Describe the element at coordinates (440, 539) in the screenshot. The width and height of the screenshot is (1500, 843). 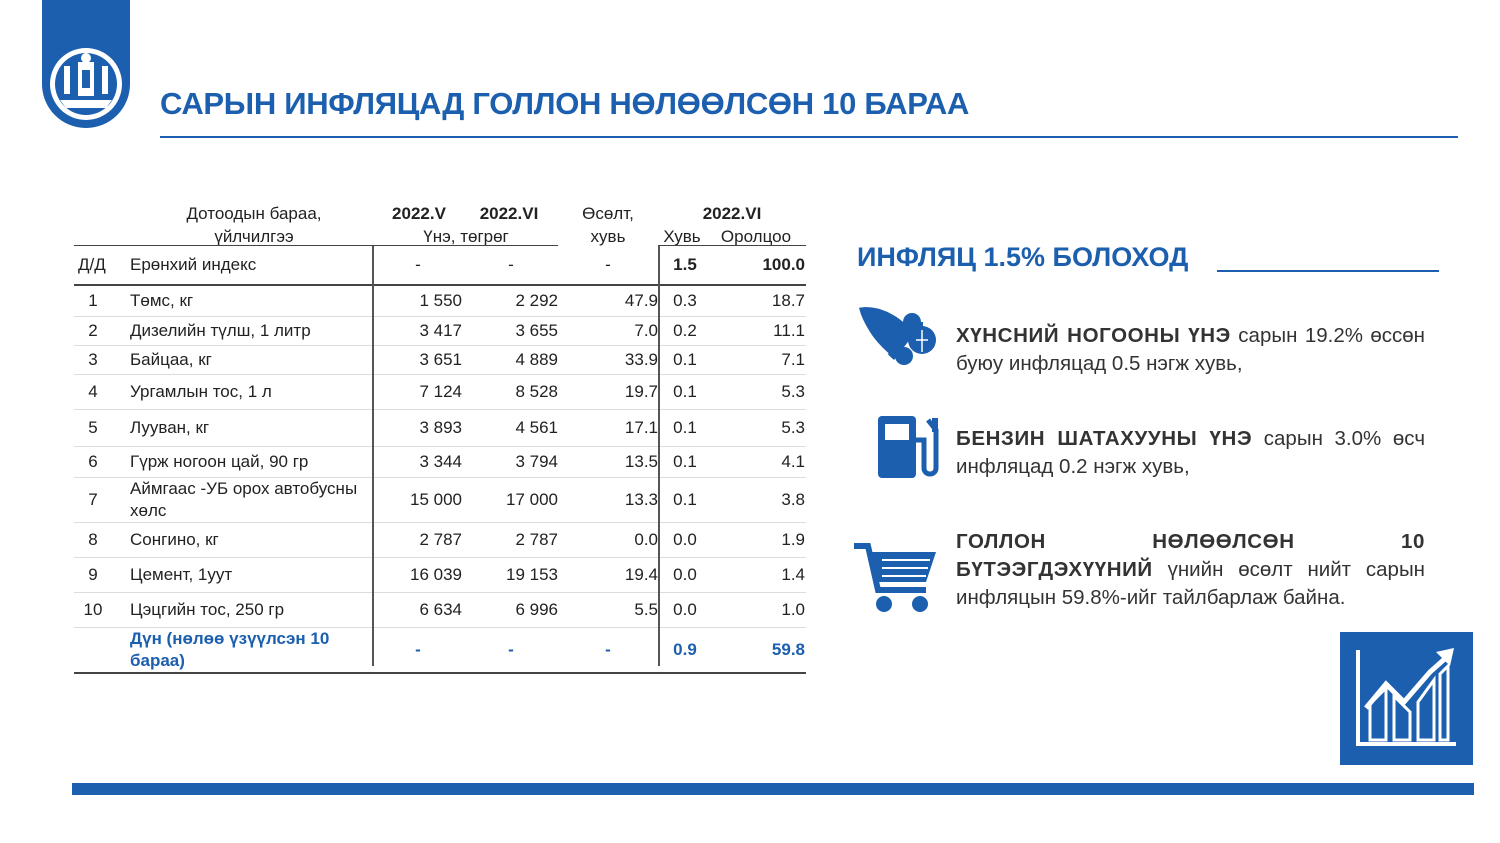
I see `row-may: 2 787` at that location.